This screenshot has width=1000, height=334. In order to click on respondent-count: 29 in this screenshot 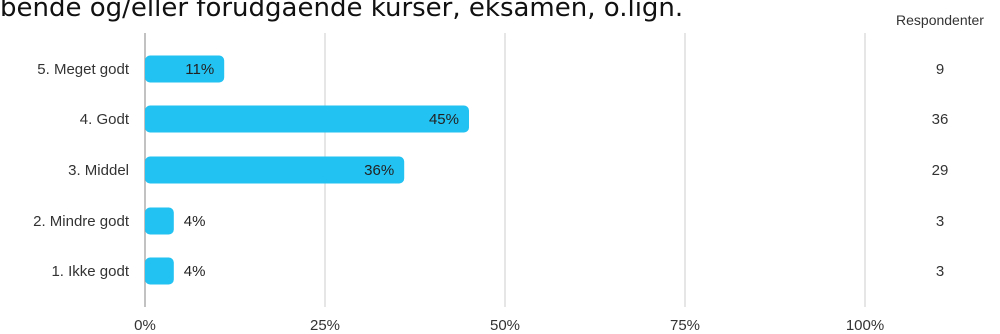, I will do `click(940, 170)`.